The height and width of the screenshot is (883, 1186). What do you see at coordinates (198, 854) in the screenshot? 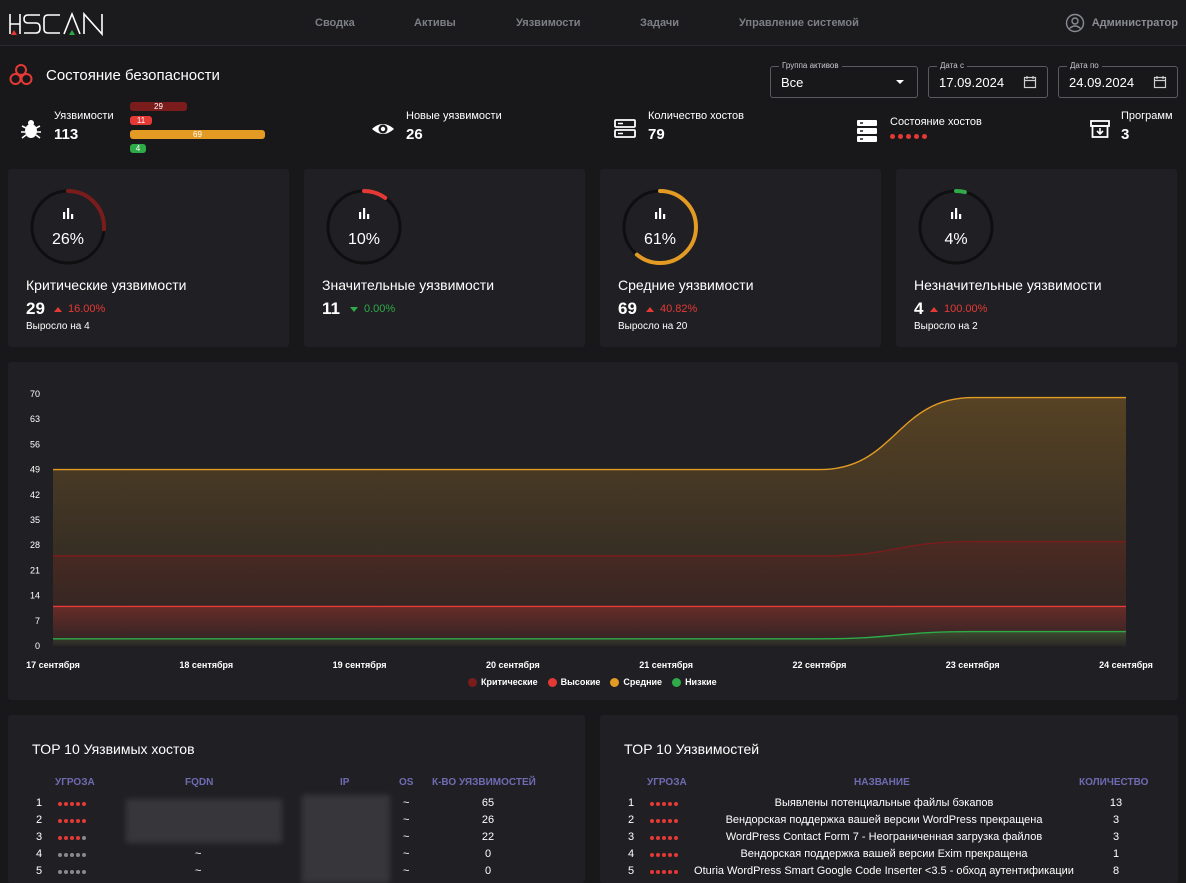
I see `row-fqdn: ~` at bounding box center [198, 854].